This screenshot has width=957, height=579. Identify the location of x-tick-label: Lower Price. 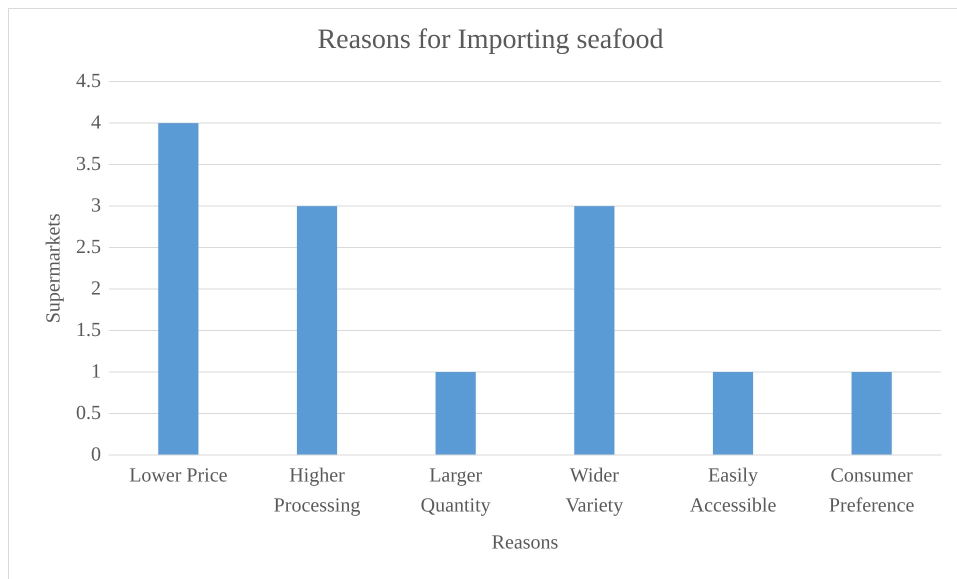
(178, 475).